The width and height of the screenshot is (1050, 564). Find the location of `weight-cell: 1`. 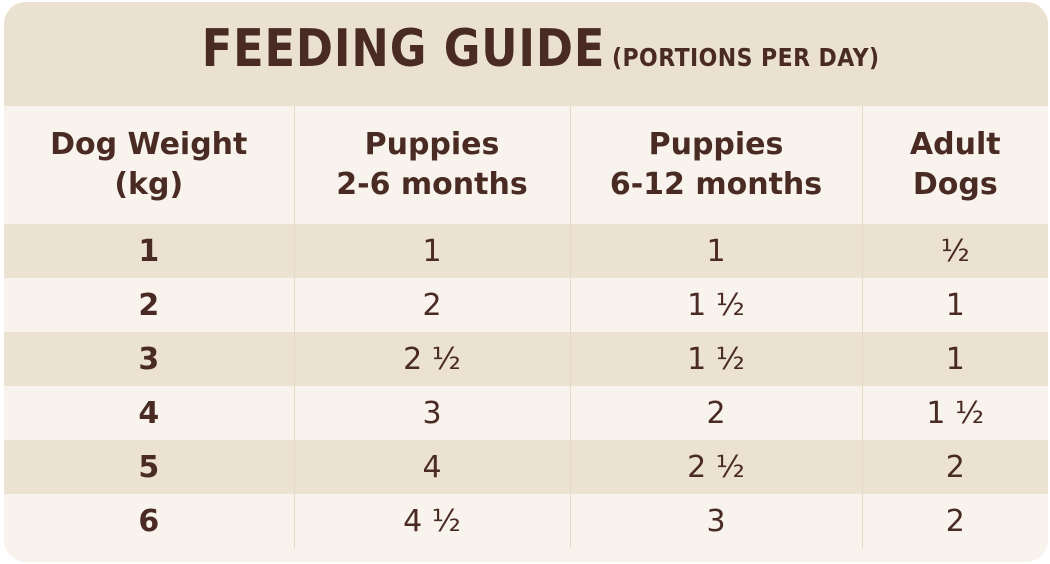

weight-cell: 1 is located at coordinates (149, 251).